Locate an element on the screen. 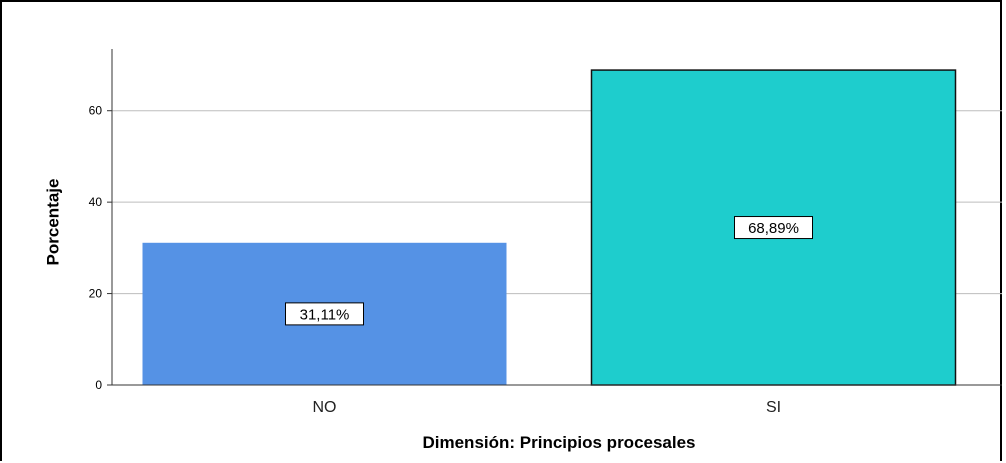  y-axis-title: Porcentaje is located at coordinates (52, 222).